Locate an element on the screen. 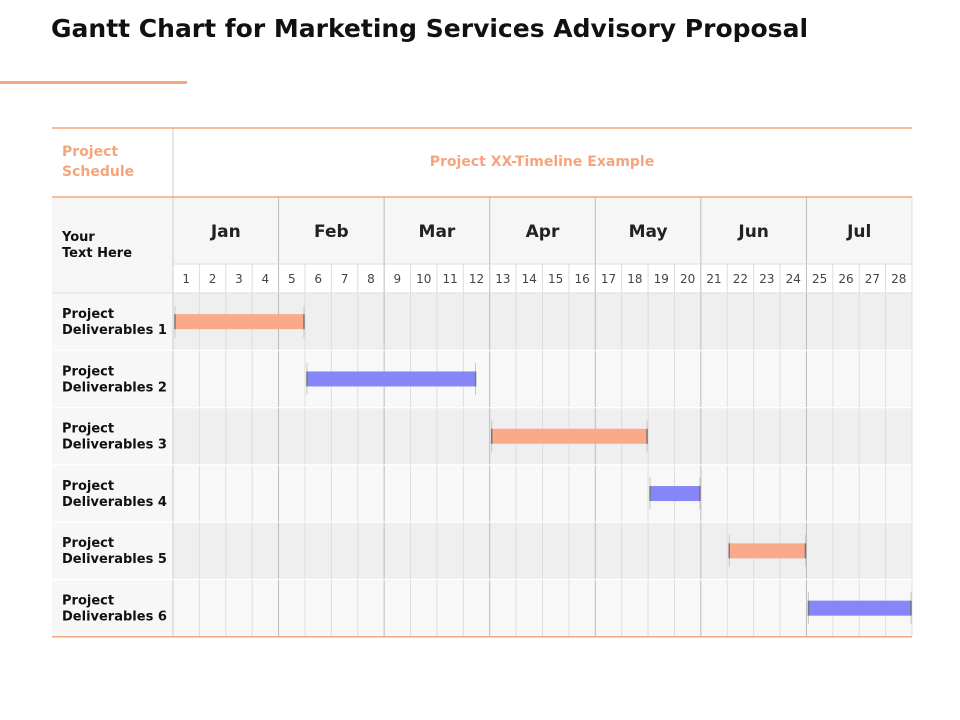 This screenshot has width=960, height=720. week-label: 26 is located at coordinates (845, 279).